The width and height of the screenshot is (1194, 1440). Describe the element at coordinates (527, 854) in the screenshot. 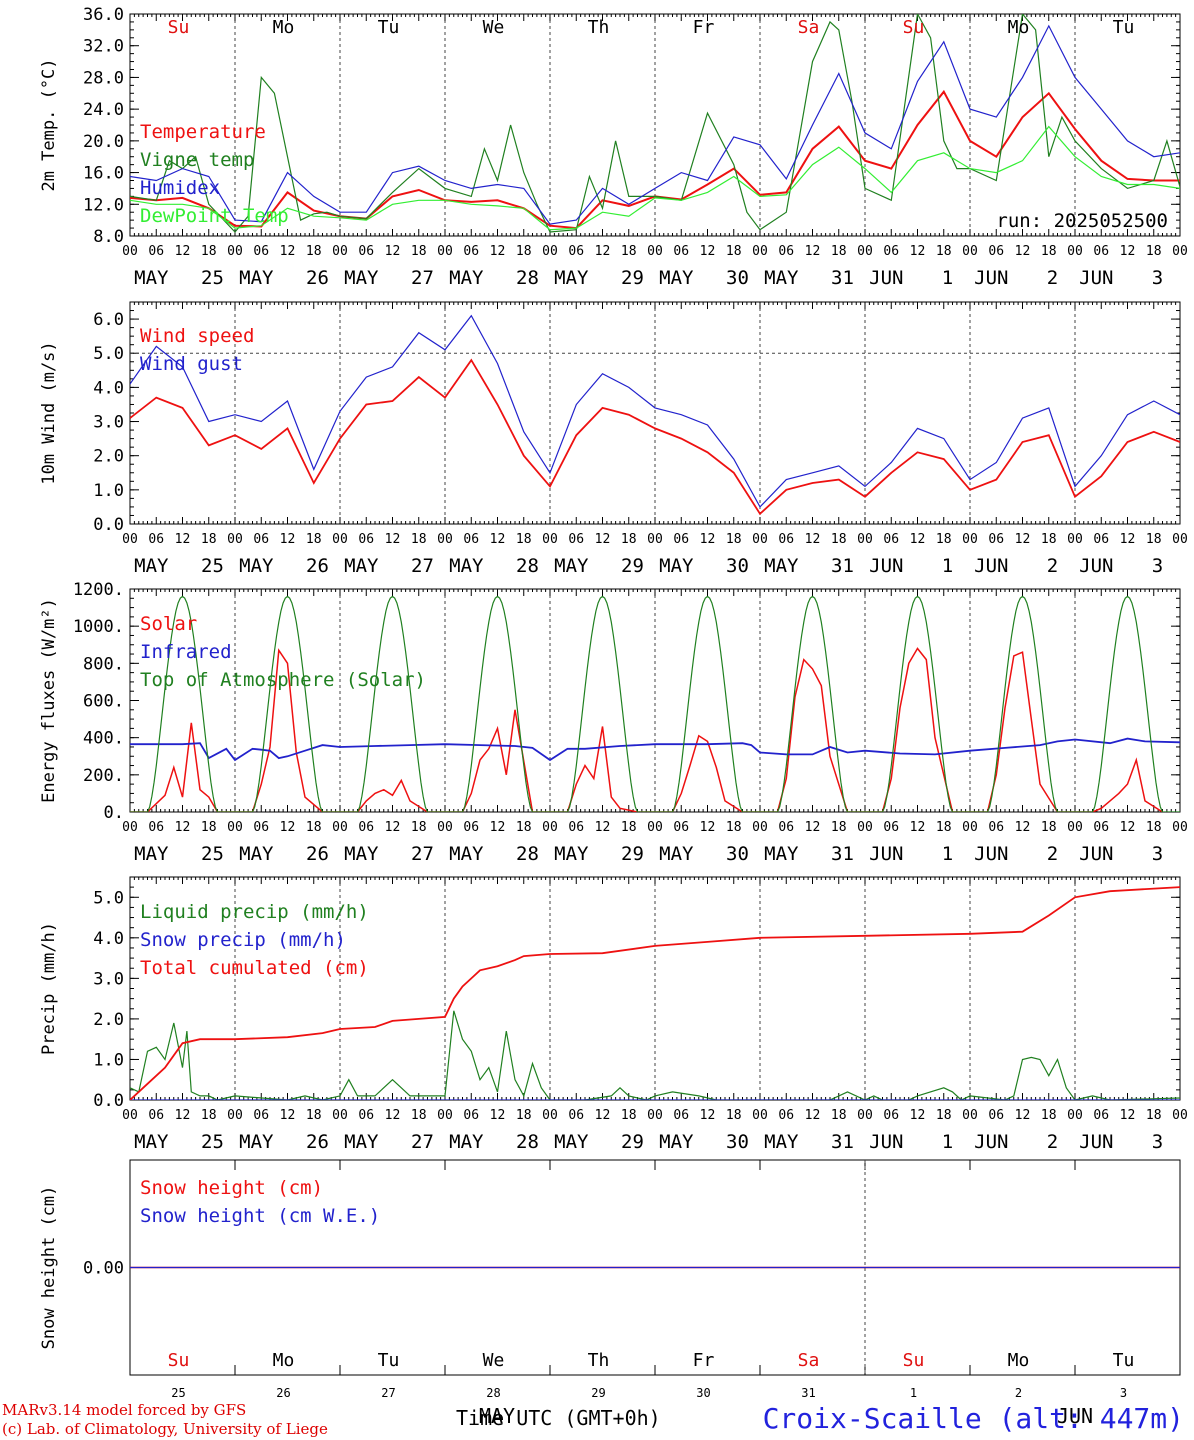

I see `x-date-day: 28` at that location.